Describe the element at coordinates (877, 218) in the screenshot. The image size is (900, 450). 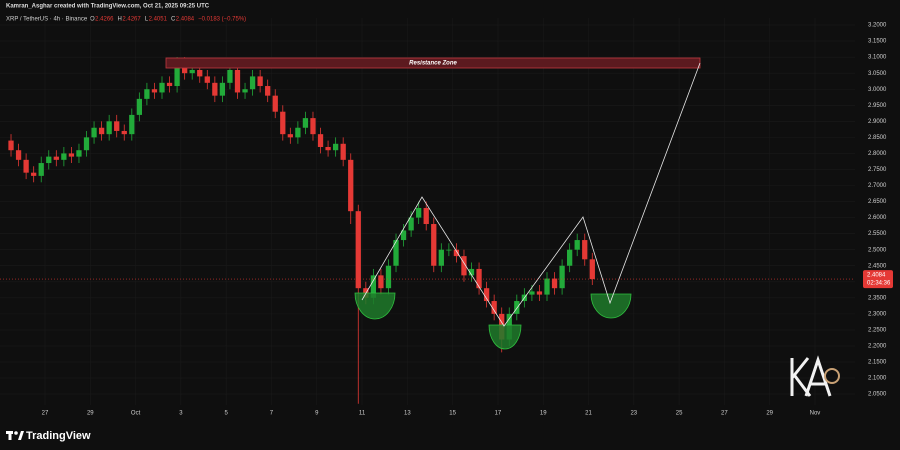
I see `y-tick-label: 2.6000` at that location.